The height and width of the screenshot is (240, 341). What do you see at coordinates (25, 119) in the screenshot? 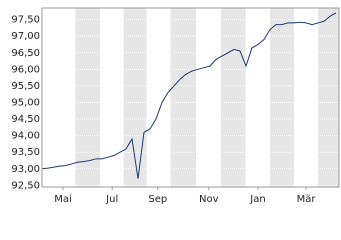
I see `y-tick-label: 94,50` at bounding box center [25, 119].